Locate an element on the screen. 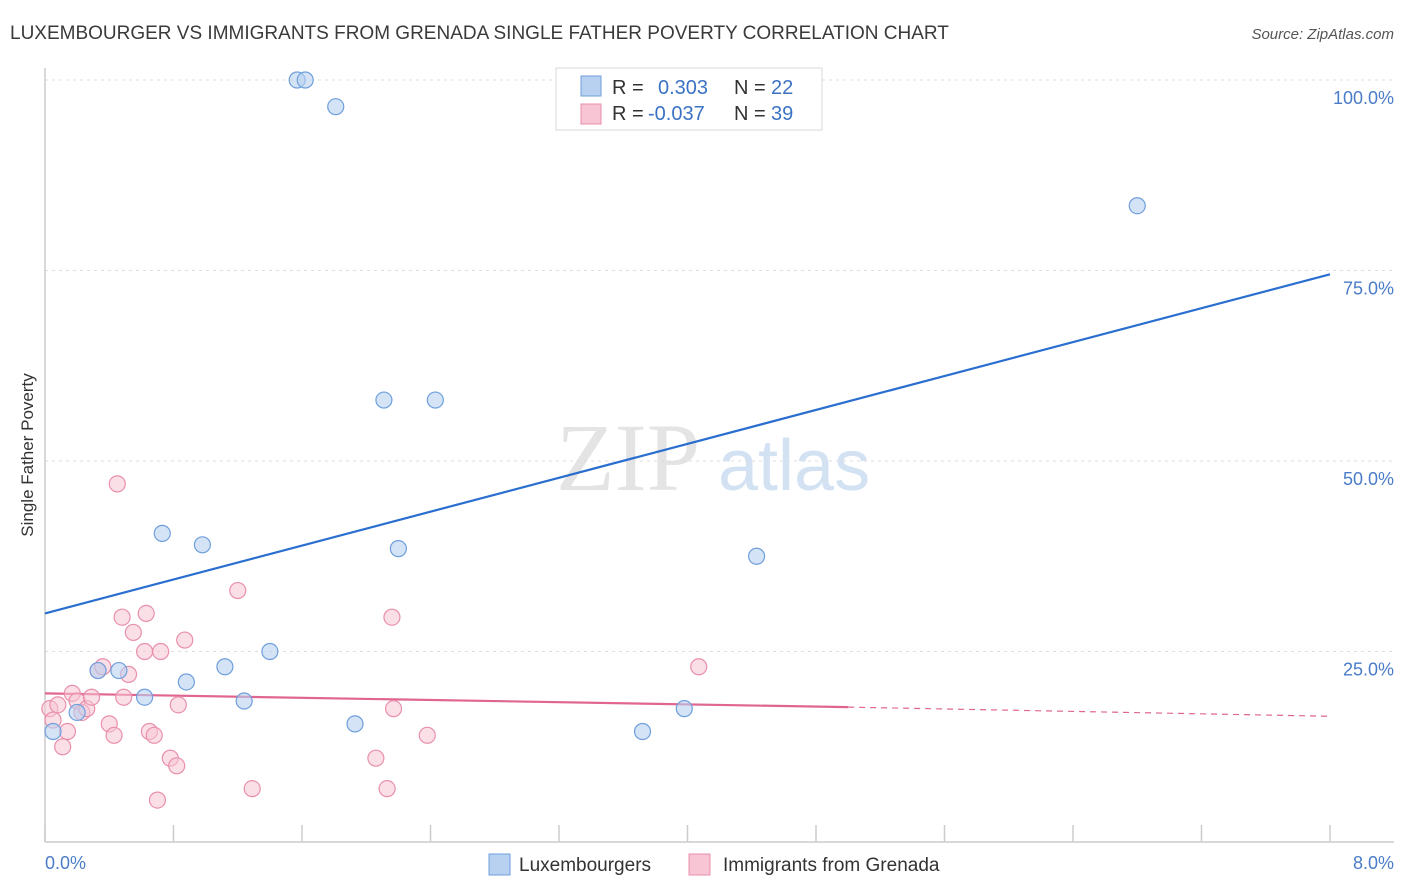 This screenshot has height=892, width=1406. watermark-atlas: atlas is located at coordinates (794, 466).